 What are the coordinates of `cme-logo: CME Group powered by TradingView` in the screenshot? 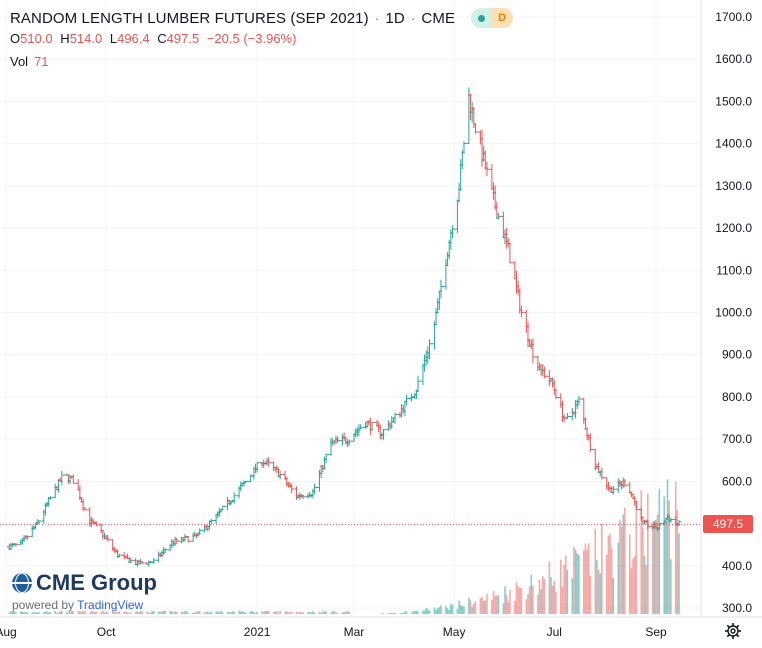 It's located at (84, 591).